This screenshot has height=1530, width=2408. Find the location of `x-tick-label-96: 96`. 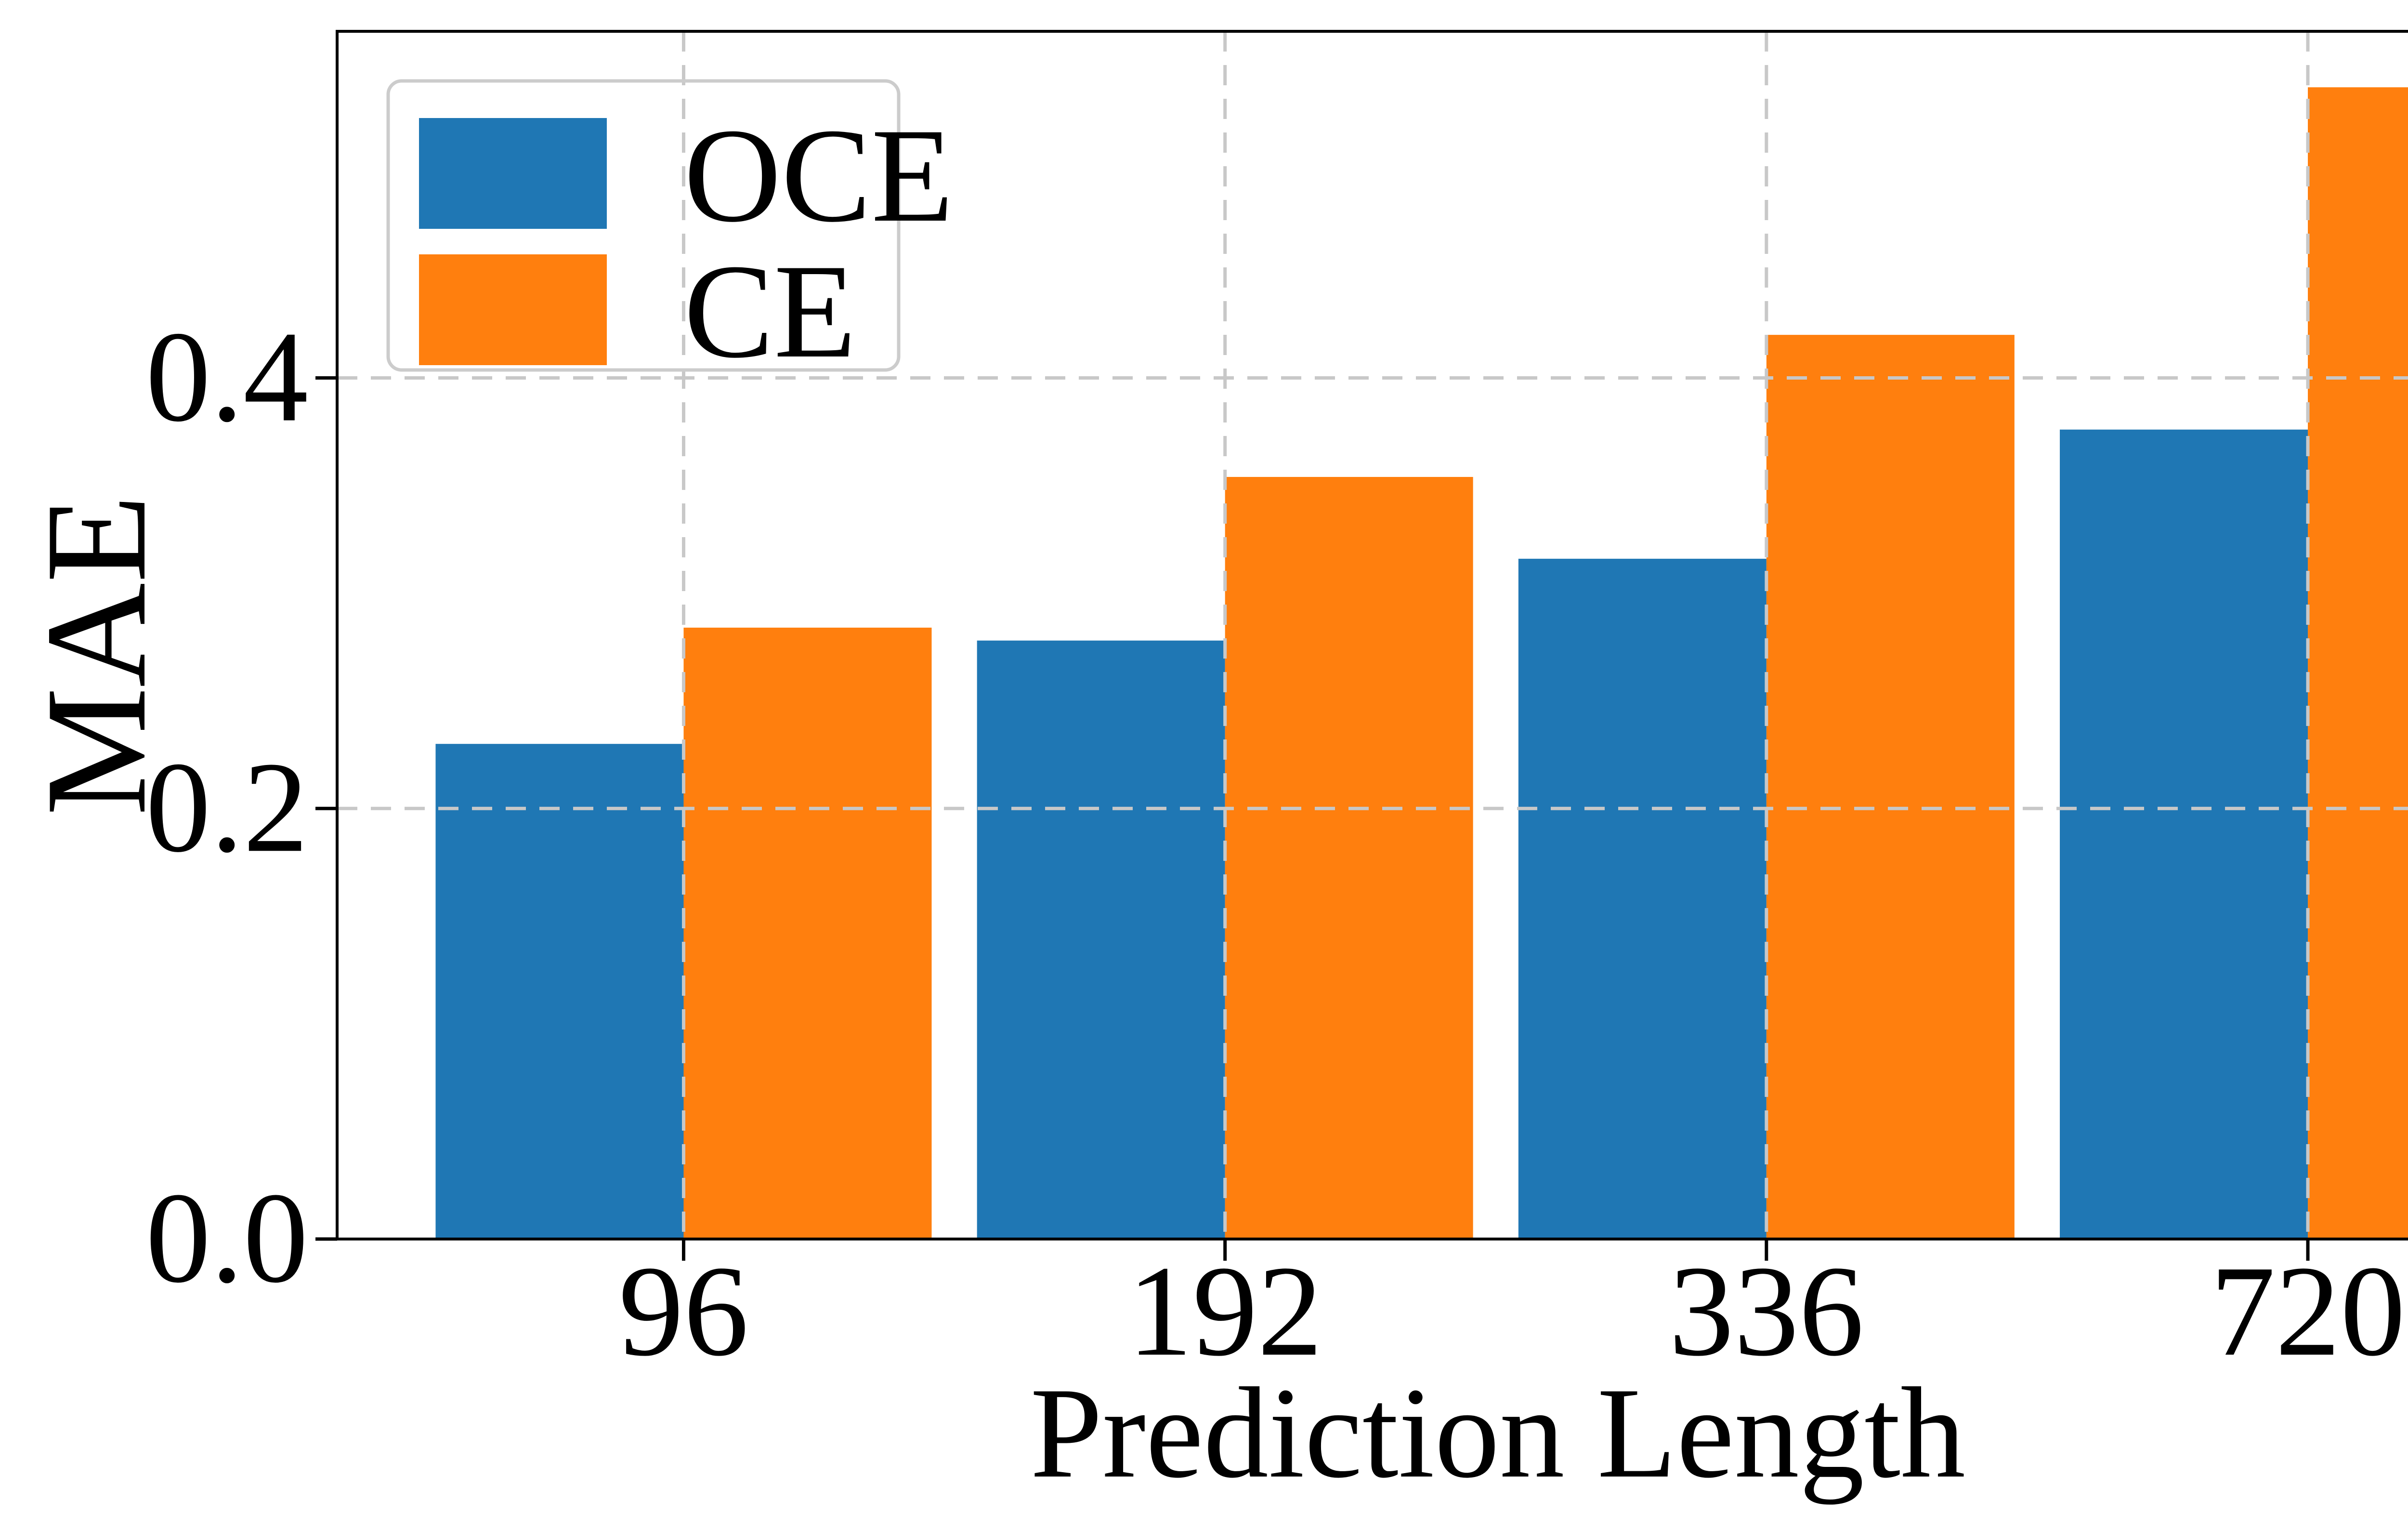

x-tick-label-96: 96 is located at coordinates (683, 1311).